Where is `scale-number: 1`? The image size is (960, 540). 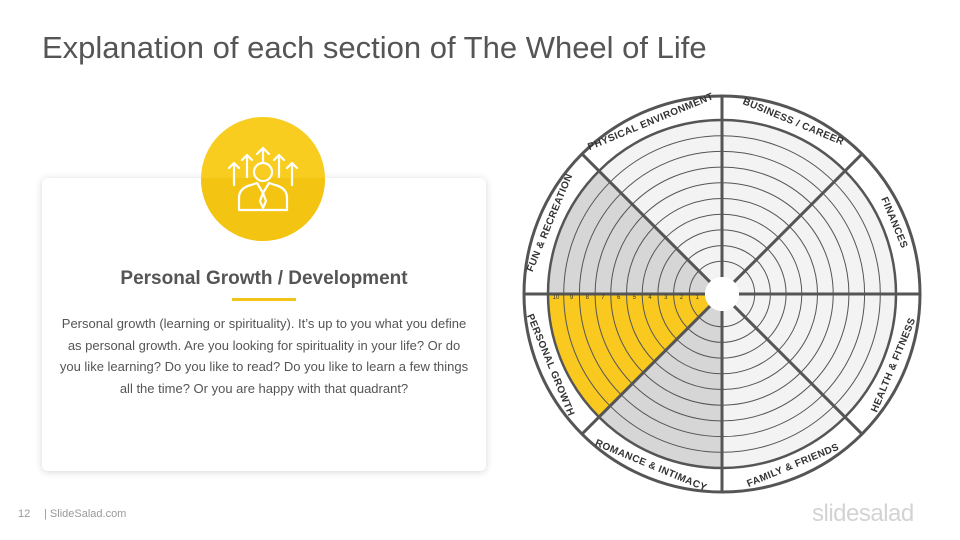 scale-number: 1 is located at coordinates (697, 298).